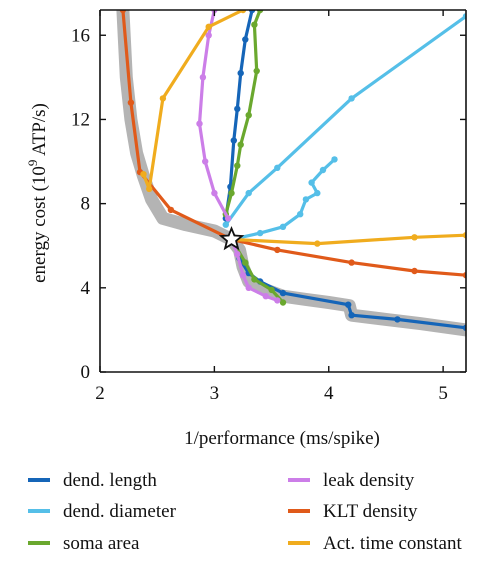  I want to click on y-axis-label-sup: 9, so click(32, 163).